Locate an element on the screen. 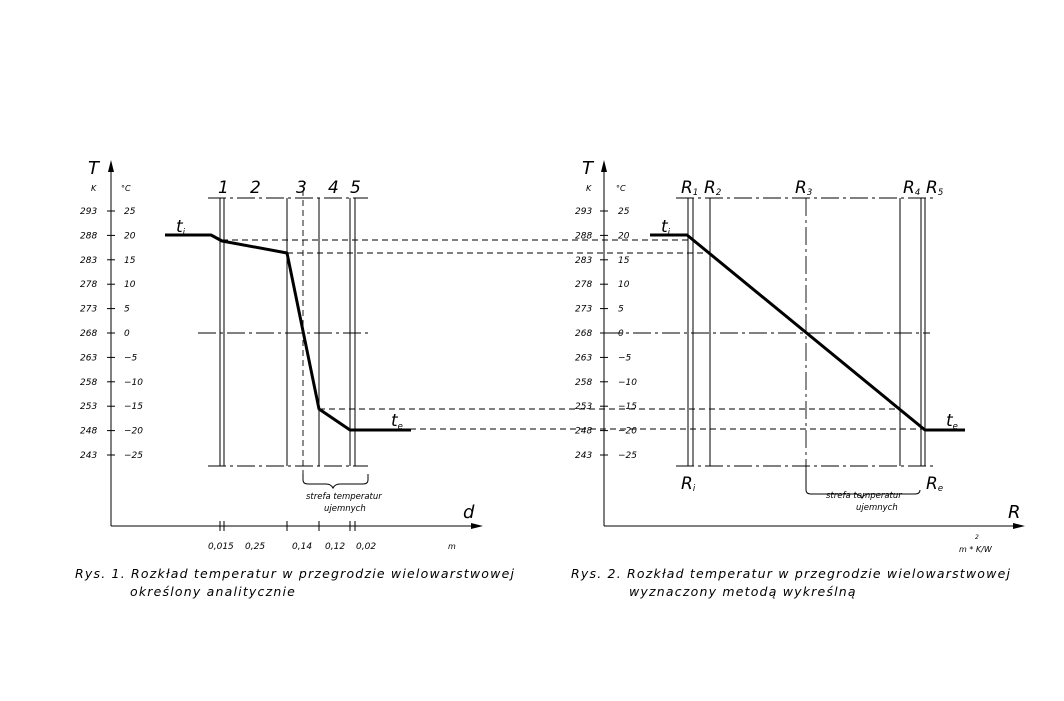 This screenshot has height=701, width=1064. fig1-axis-T-label: T is located at coordinates (94, 168).